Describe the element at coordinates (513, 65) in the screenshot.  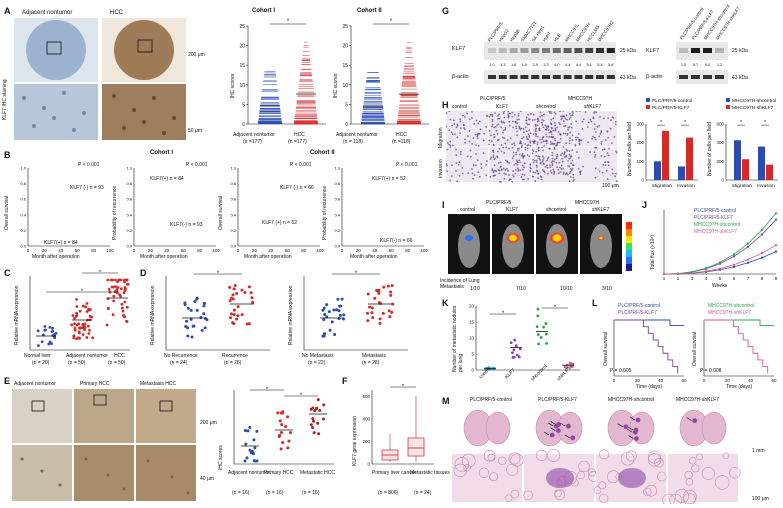
I see `quant-value: 1.8` at that location.